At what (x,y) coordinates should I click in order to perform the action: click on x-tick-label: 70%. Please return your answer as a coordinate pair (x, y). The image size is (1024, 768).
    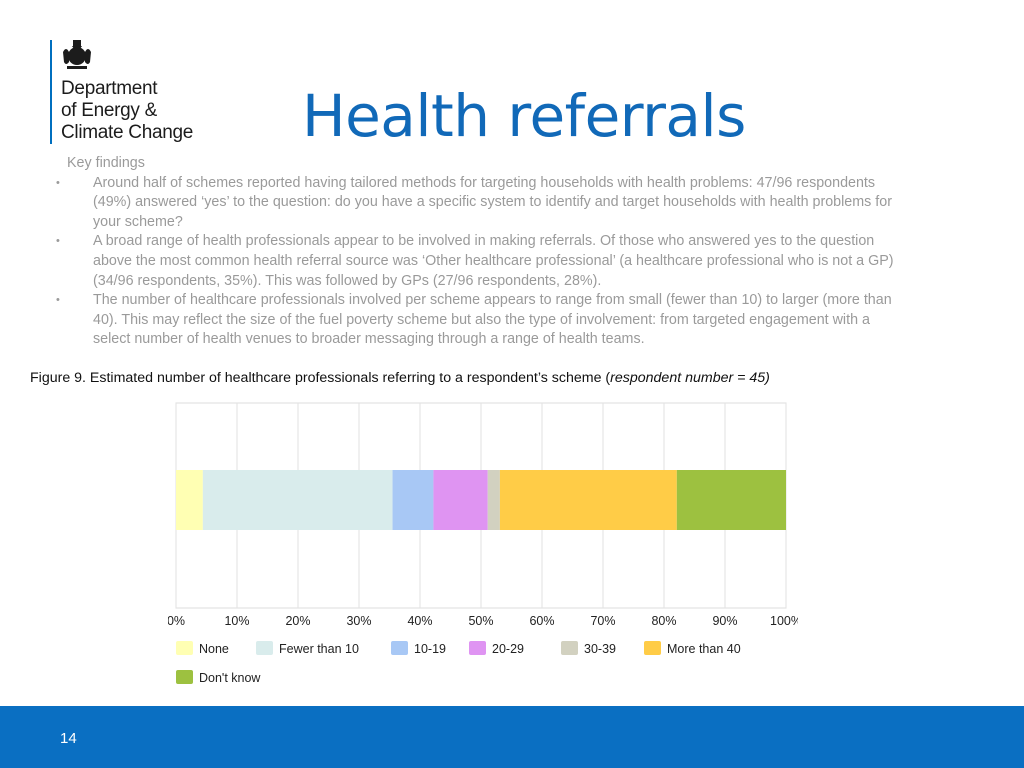
    Looking at the image, I should click on (602, 621).